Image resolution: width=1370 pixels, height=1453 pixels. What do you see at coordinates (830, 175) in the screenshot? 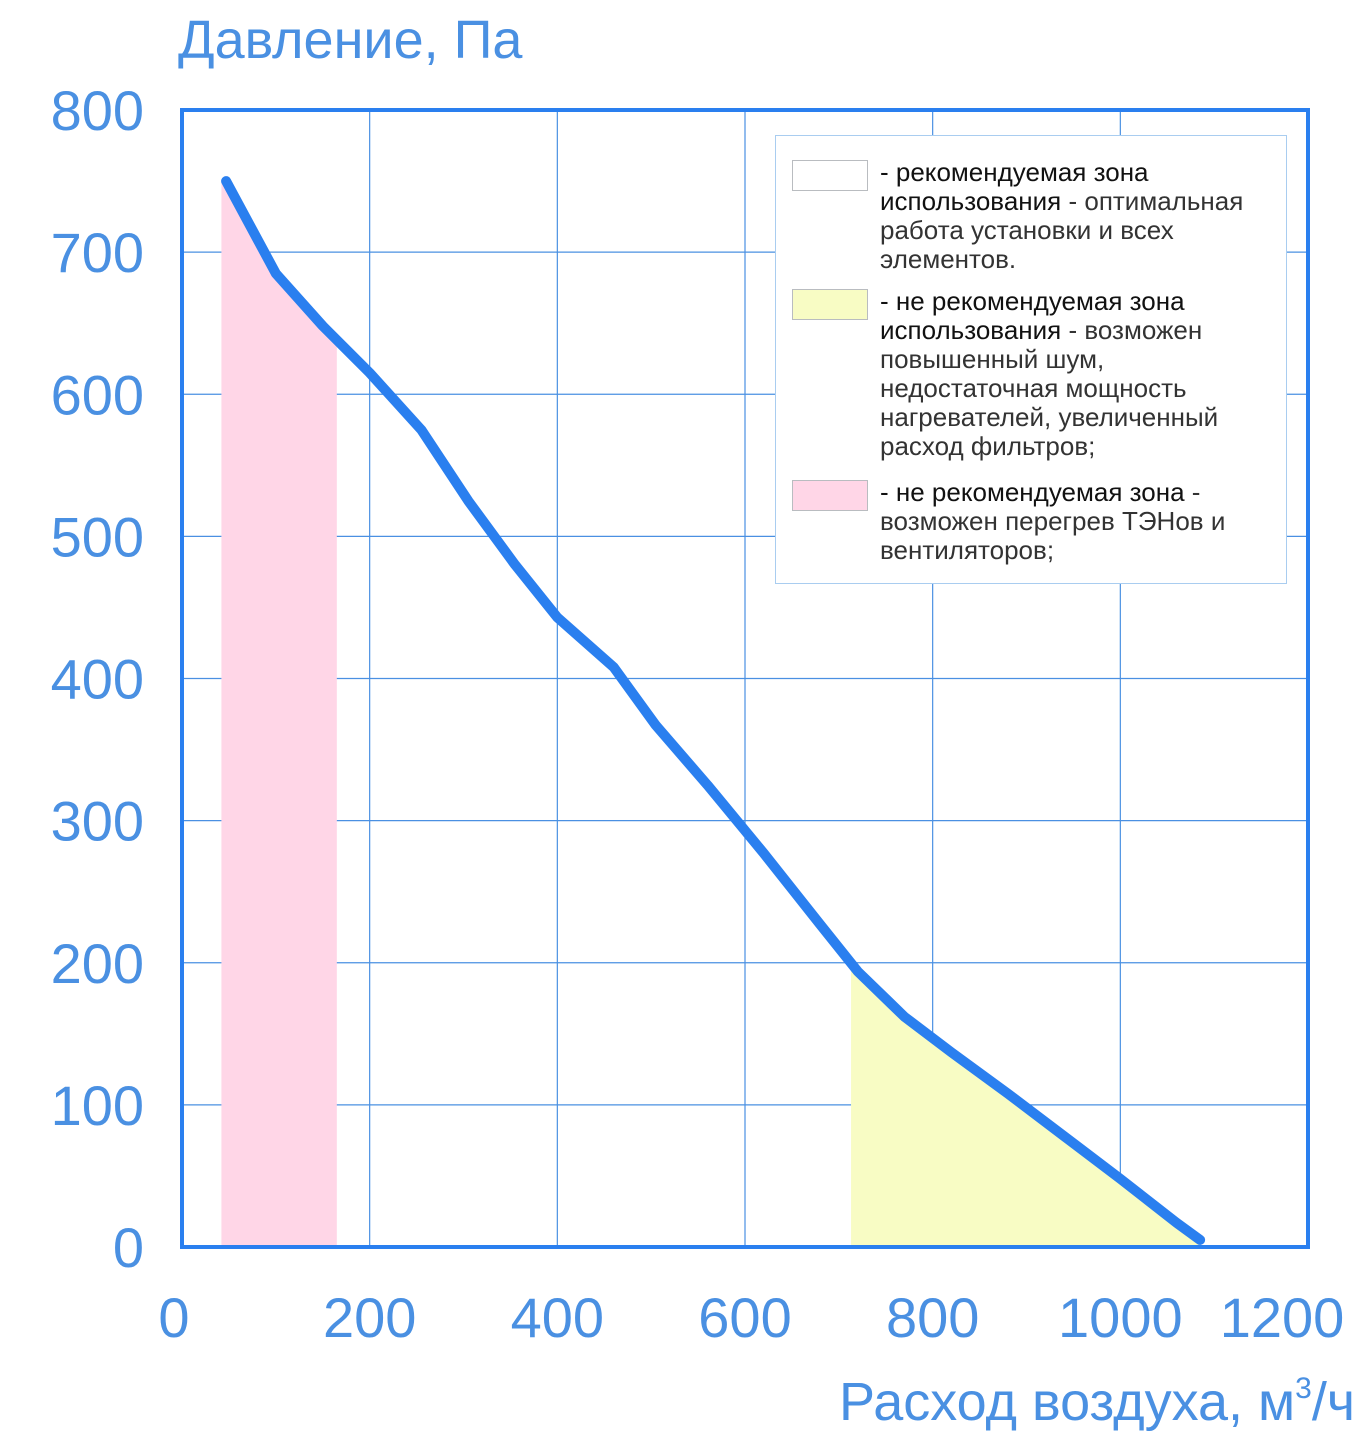
I see `legend-swatch-white` at bounding box center [830, 175].